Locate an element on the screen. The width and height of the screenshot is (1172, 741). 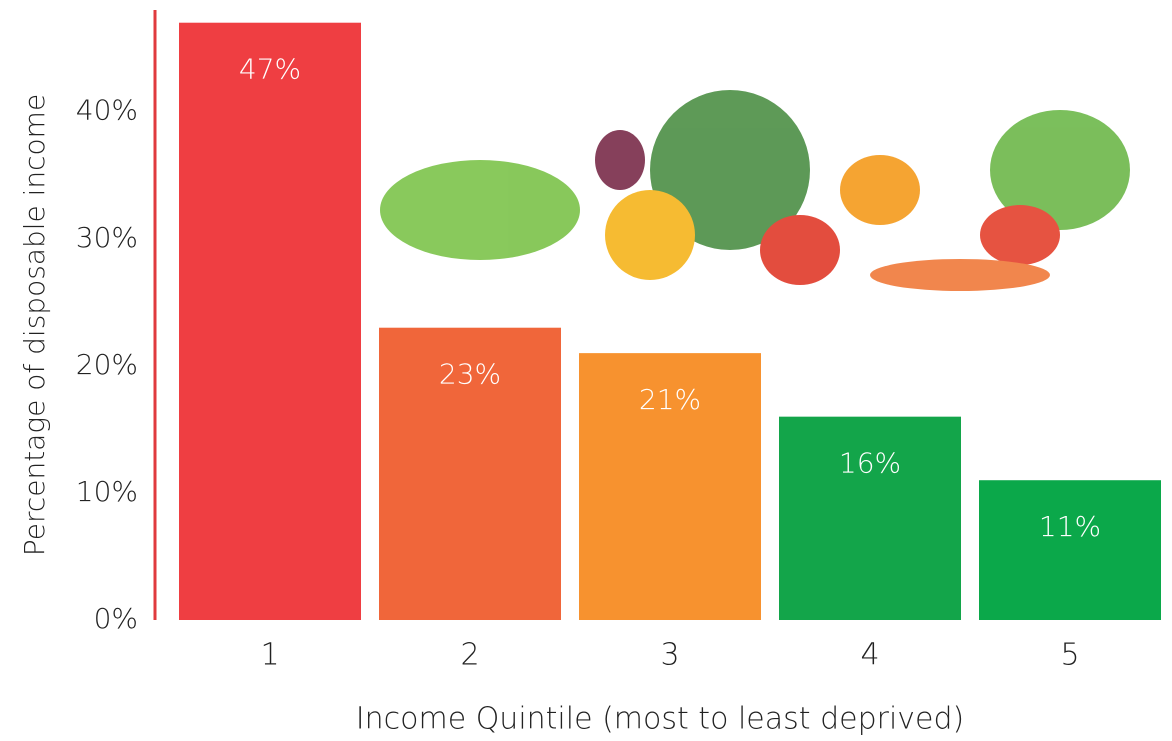
x-tick-label: 2 is located at coordinates (469, 655).